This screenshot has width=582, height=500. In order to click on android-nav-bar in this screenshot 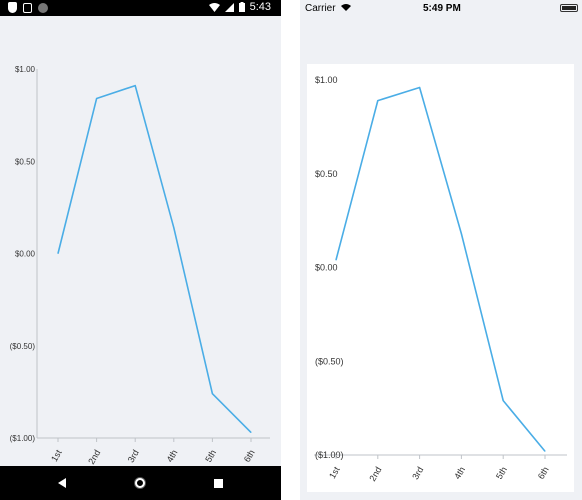, I will do `click(140, 483)`.